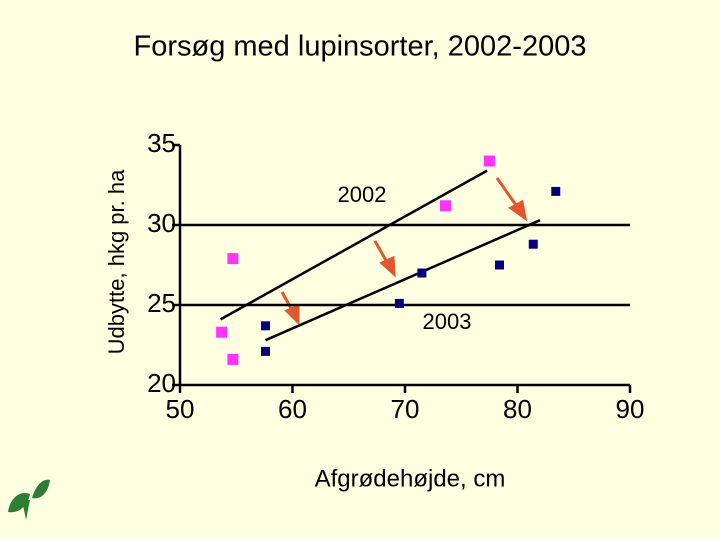 The image size is (720, 540). Describe the element at coordinates (447, 321) in the screenshot. I see `annotation: 2003` at that location.